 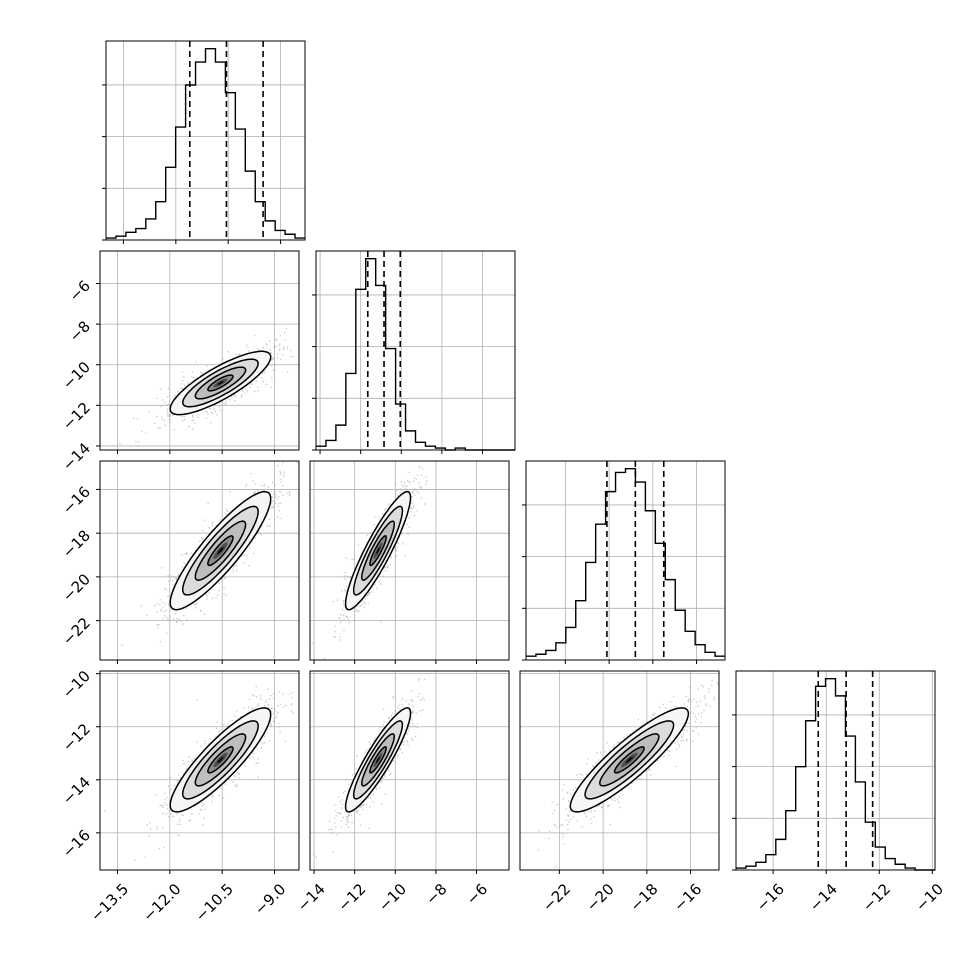 I want to click on x-tick-label: −8, so click(x=436, y=894).